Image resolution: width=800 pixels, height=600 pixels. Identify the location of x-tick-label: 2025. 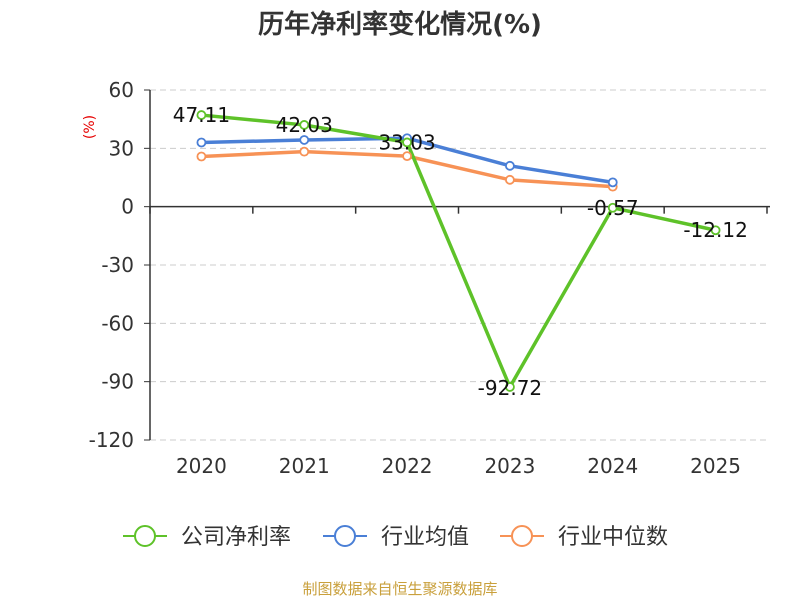
(715, 466).